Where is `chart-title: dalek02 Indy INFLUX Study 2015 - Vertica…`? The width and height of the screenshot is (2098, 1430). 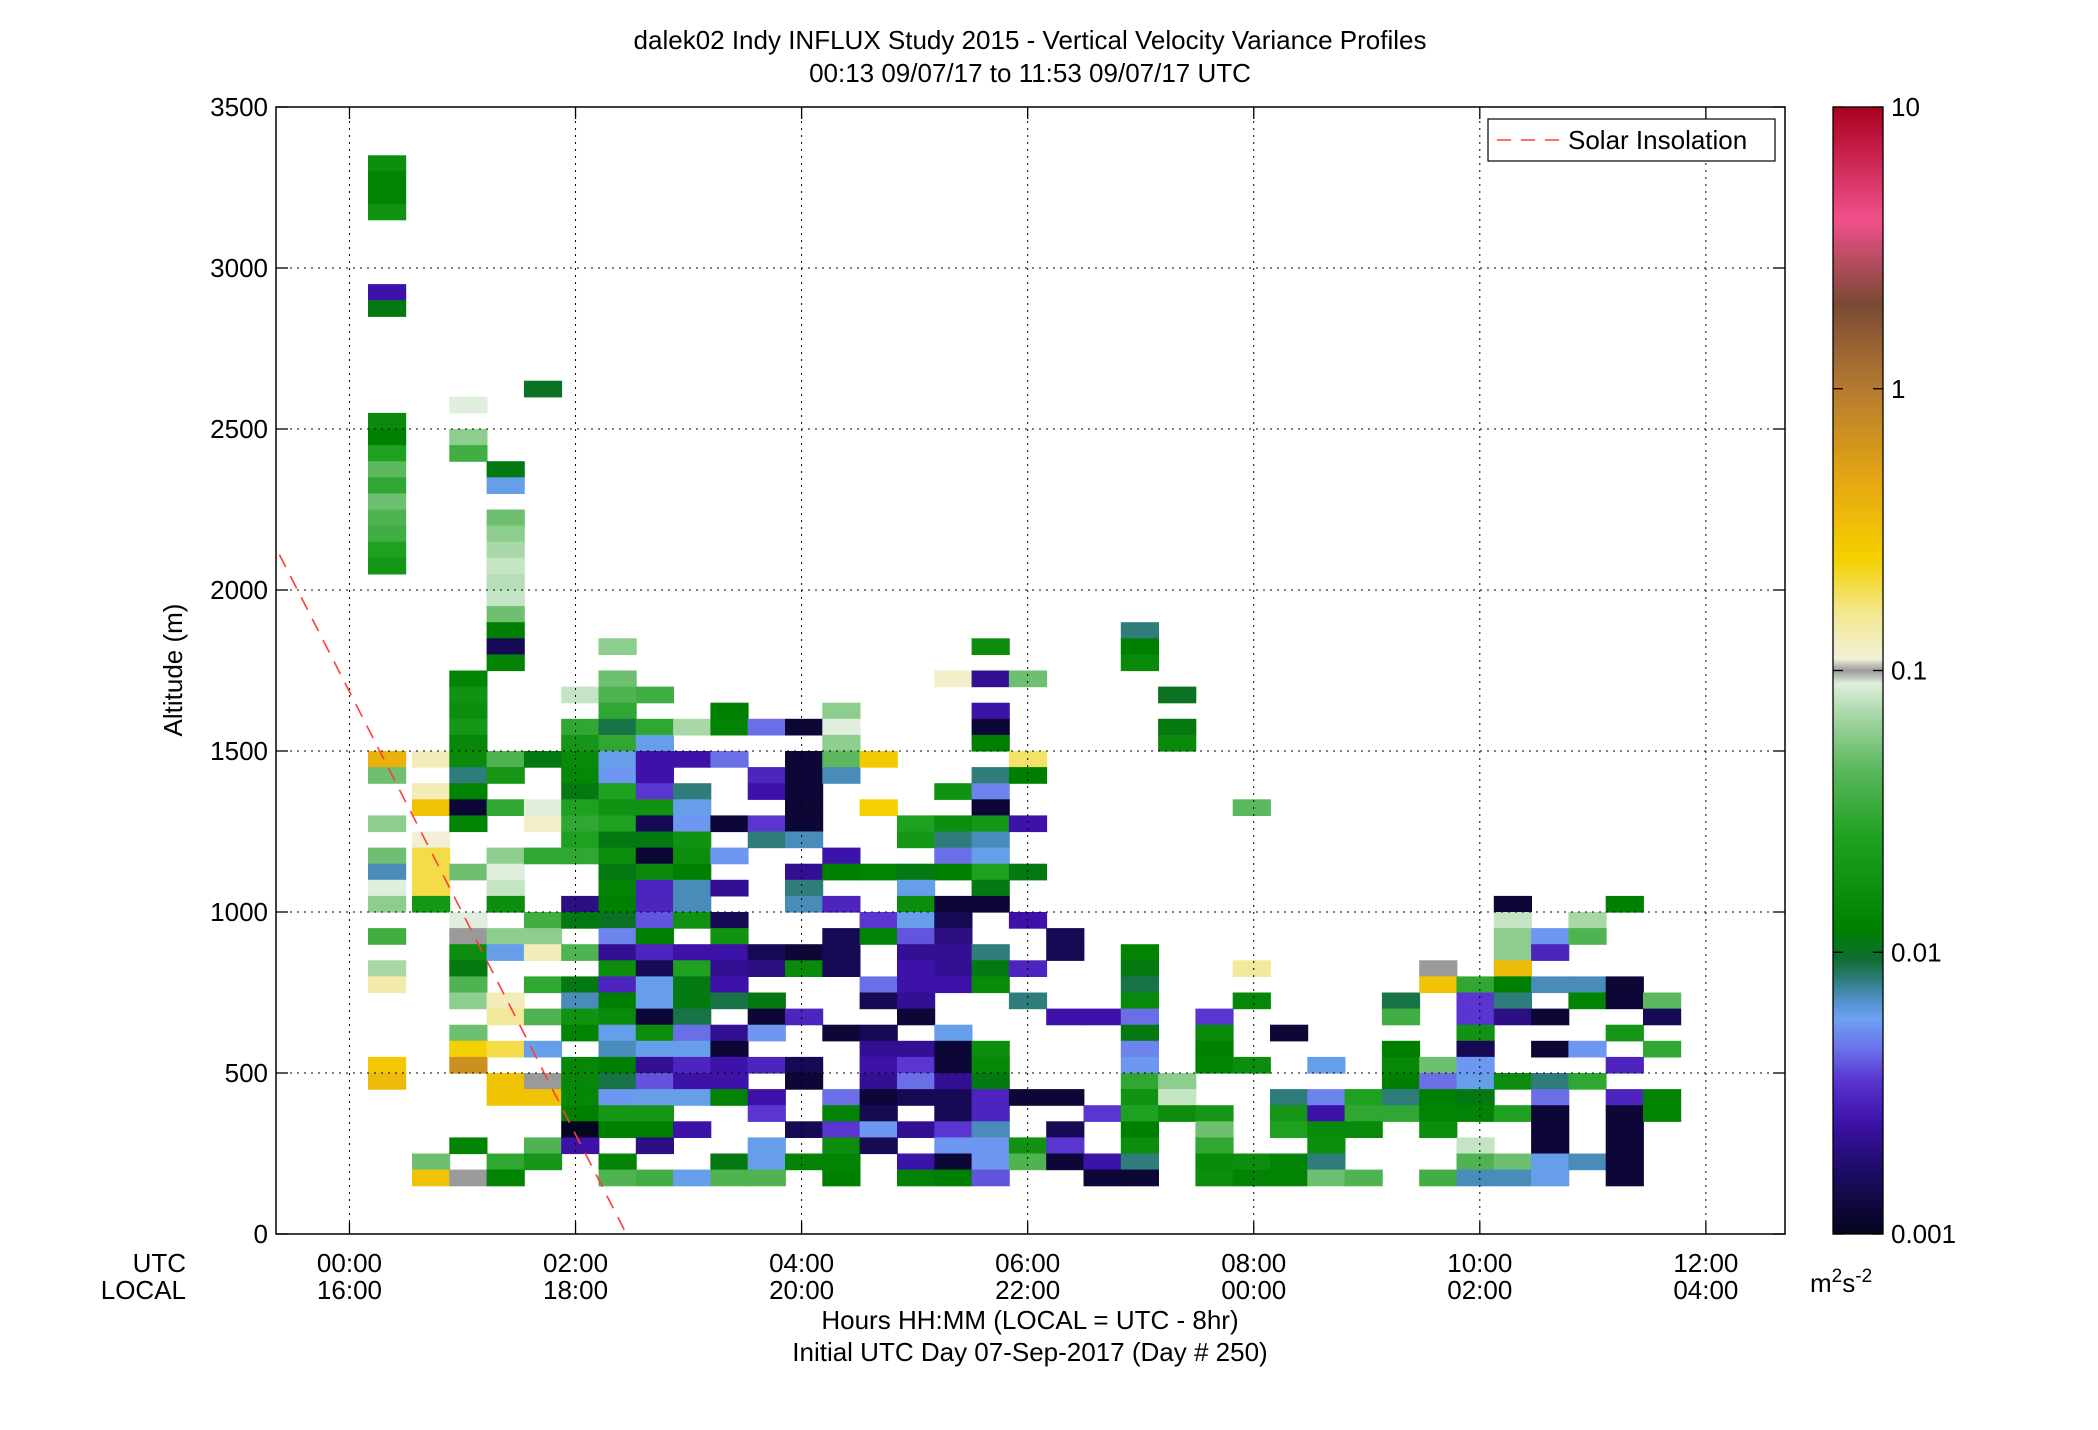
chart-title: dalek02 Indy INFLUX Study 2015 - Vertica… is located at coordinates (1030, 40).